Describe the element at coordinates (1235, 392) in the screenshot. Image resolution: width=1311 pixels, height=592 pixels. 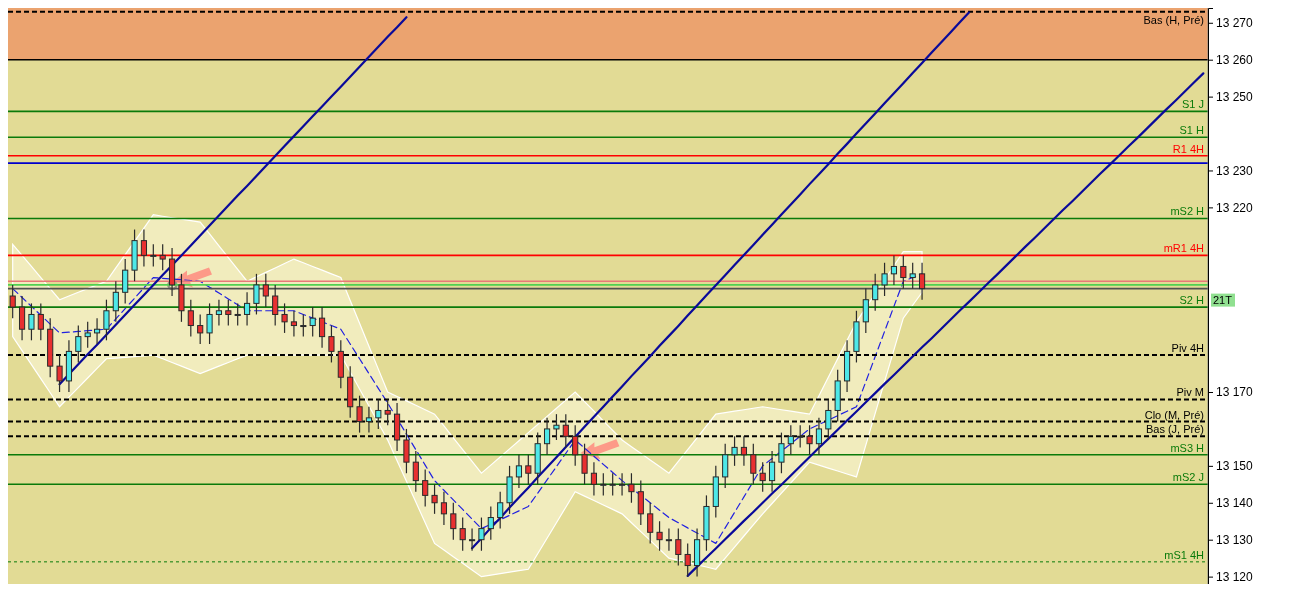
I see `y-tick-label: 13 170` at that location.